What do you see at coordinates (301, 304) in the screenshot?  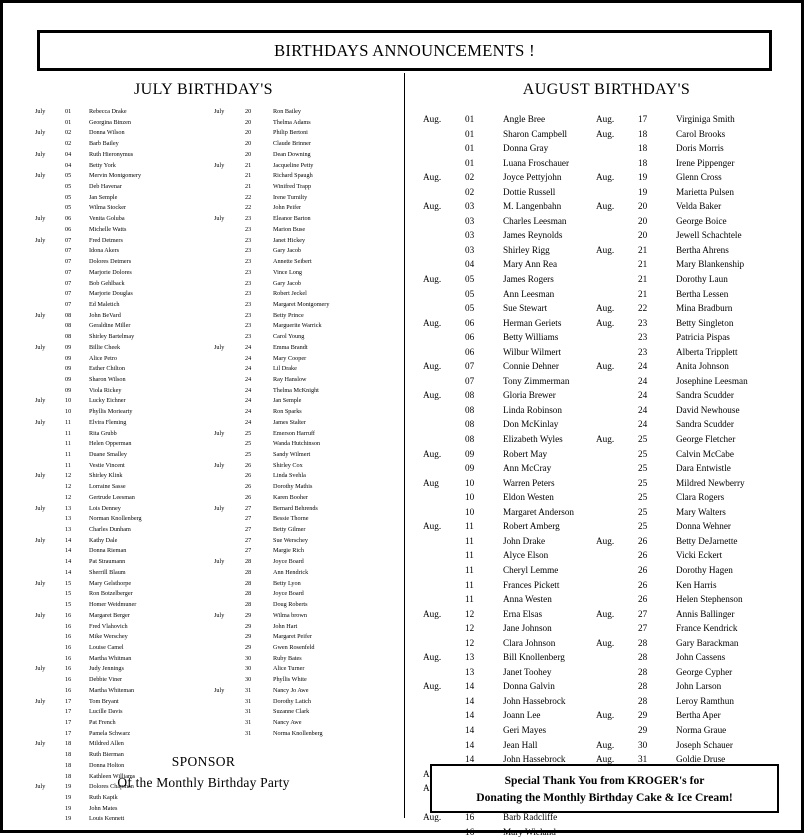 I see `birthday-person-name: Margaret Montgomery` at bounding box center [301, 304].